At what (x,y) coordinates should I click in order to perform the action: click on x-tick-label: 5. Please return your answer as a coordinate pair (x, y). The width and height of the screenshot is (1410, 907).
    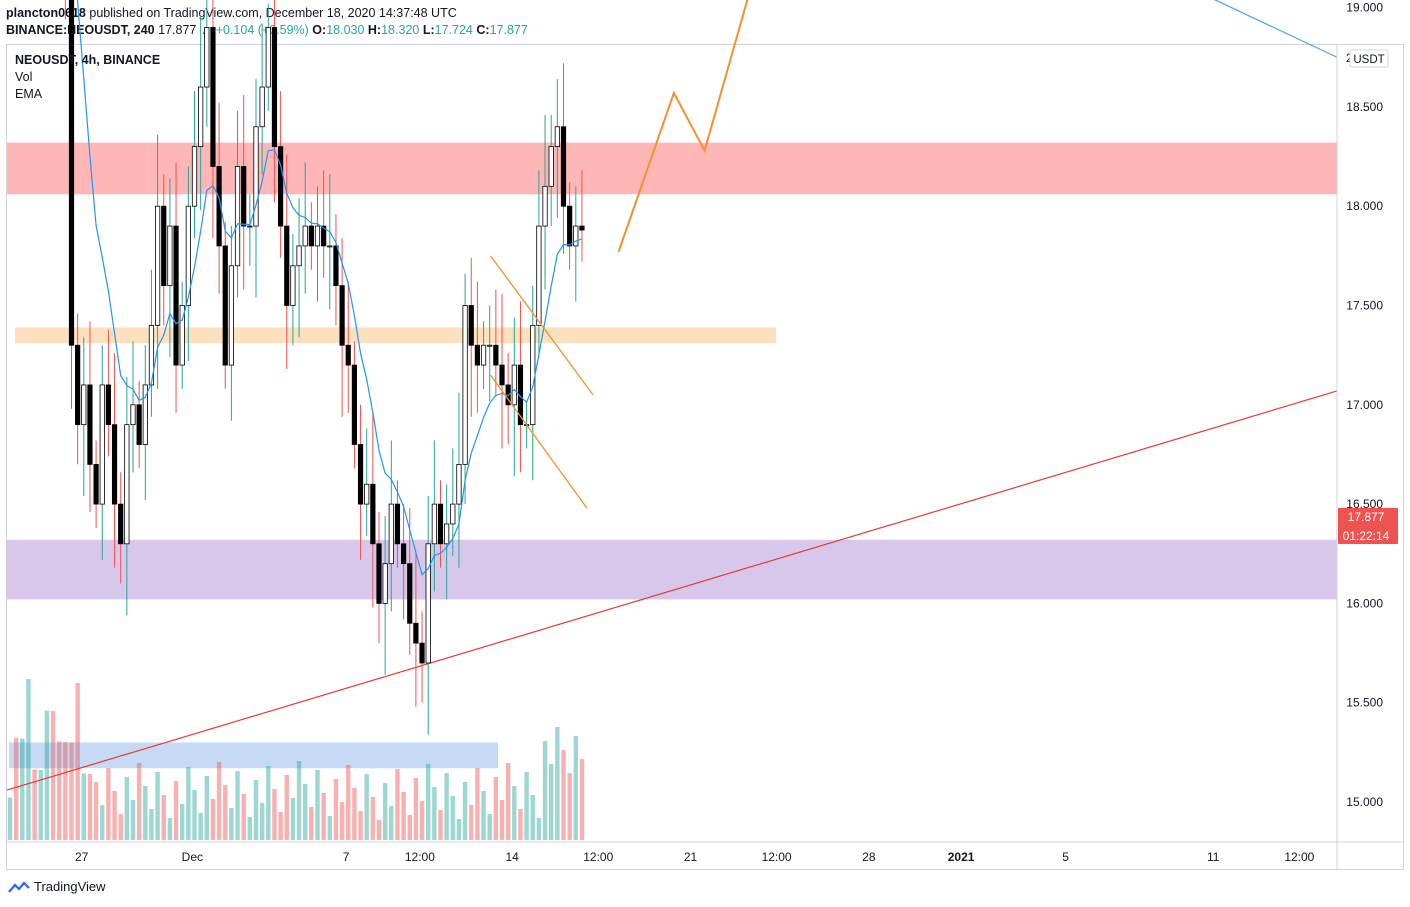
    Looking at the image, I should click on (1065, 857).